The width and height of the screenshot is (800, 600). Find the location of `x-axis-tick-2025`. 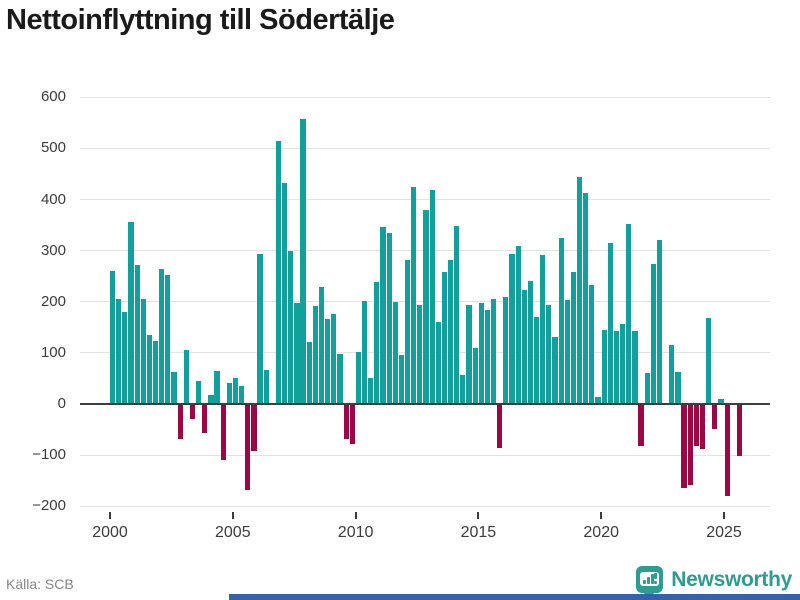

x-axis-tick-2025 is located at coordinates (724, 515).